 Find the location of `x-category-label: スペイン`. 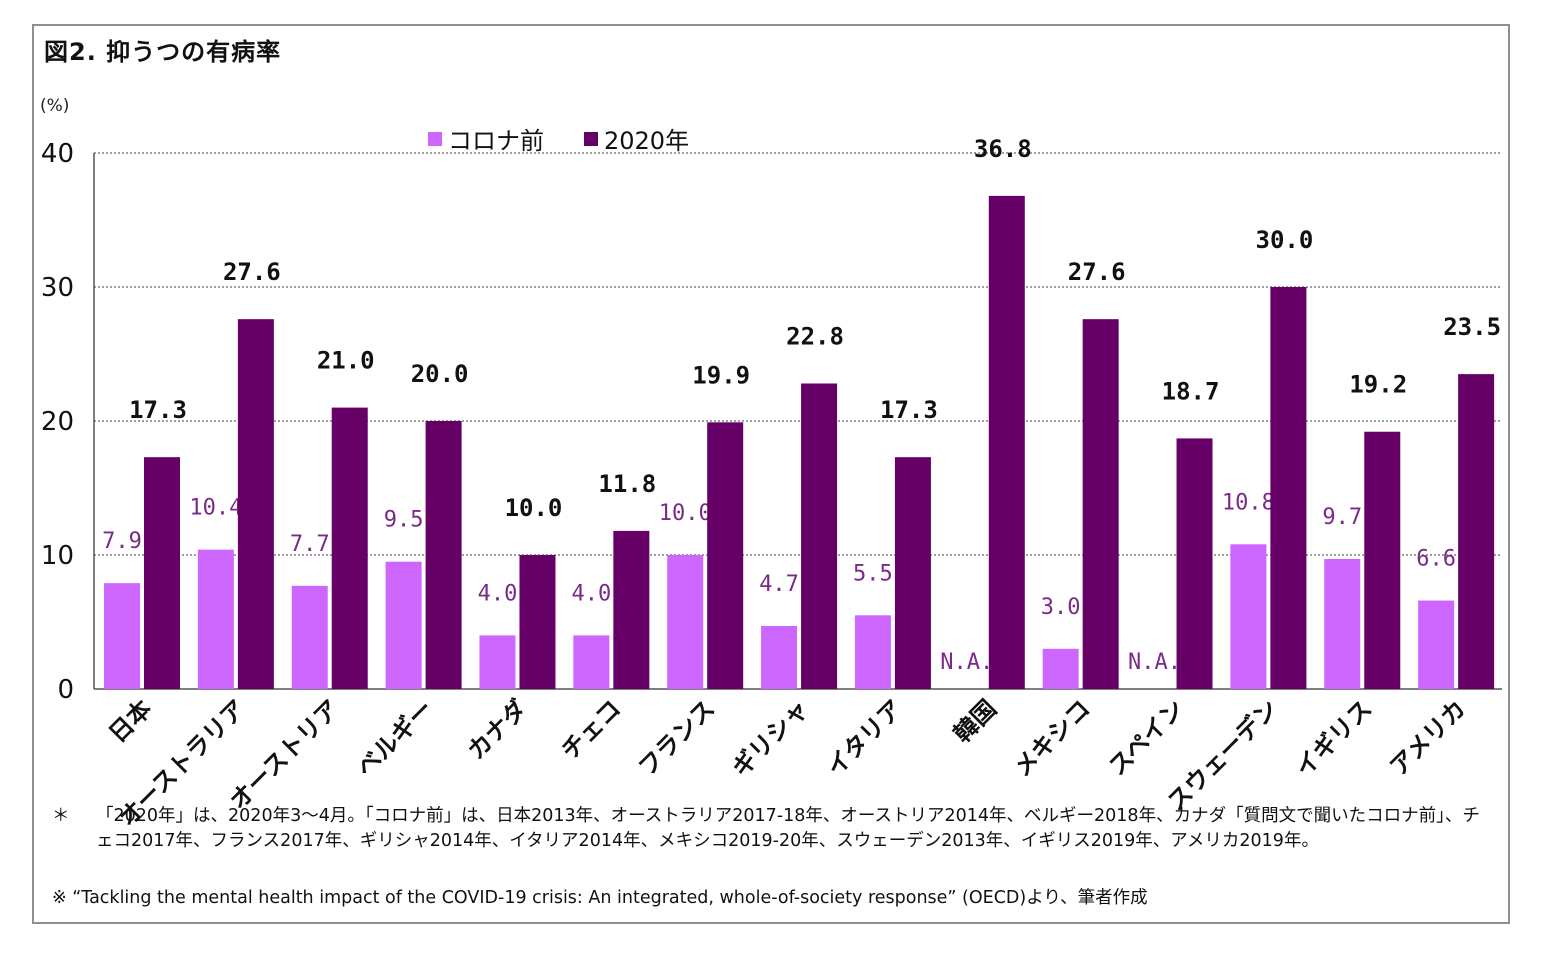

x-category-label: スペイン is located at coordinates (1146, 737).